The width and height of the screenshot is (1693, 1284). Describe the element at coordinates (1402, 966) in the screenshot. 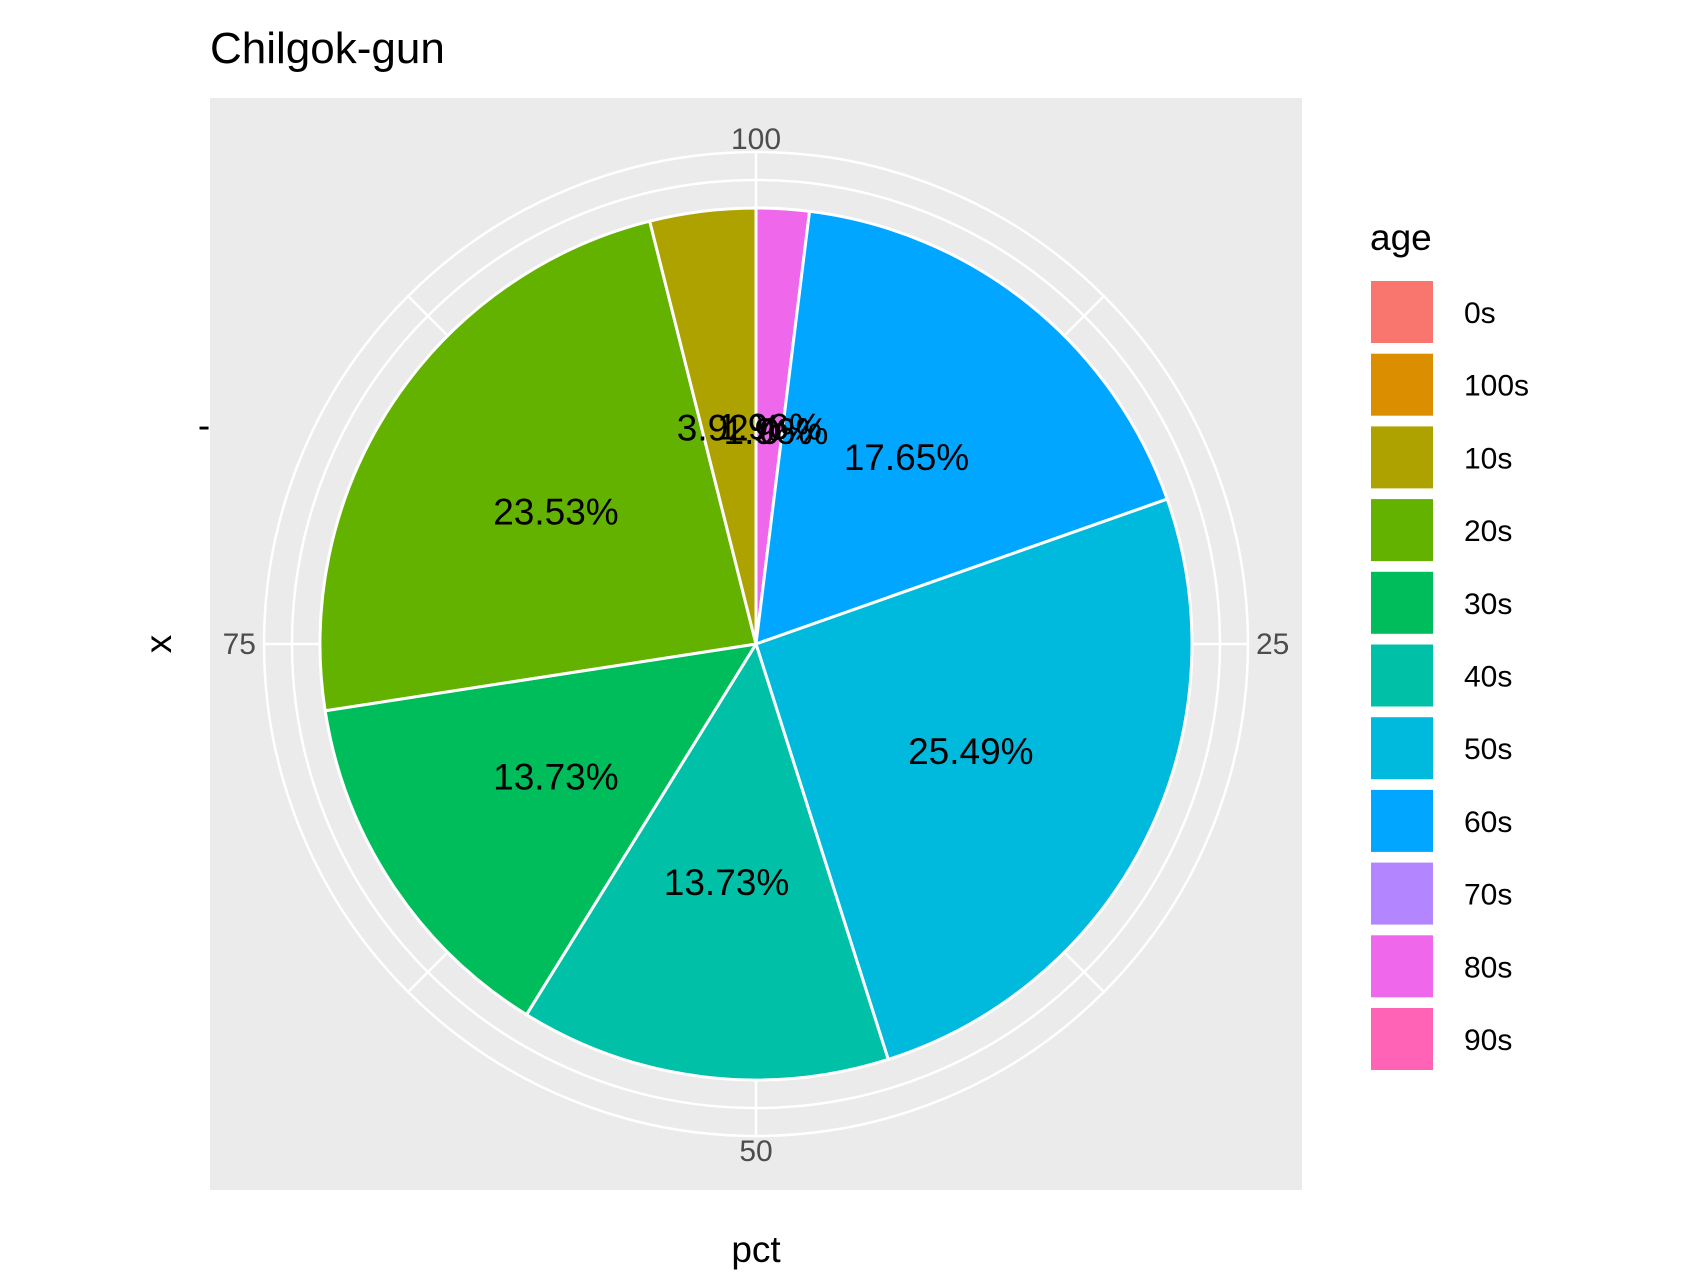

I see `legend-swatch-80s` at that location.